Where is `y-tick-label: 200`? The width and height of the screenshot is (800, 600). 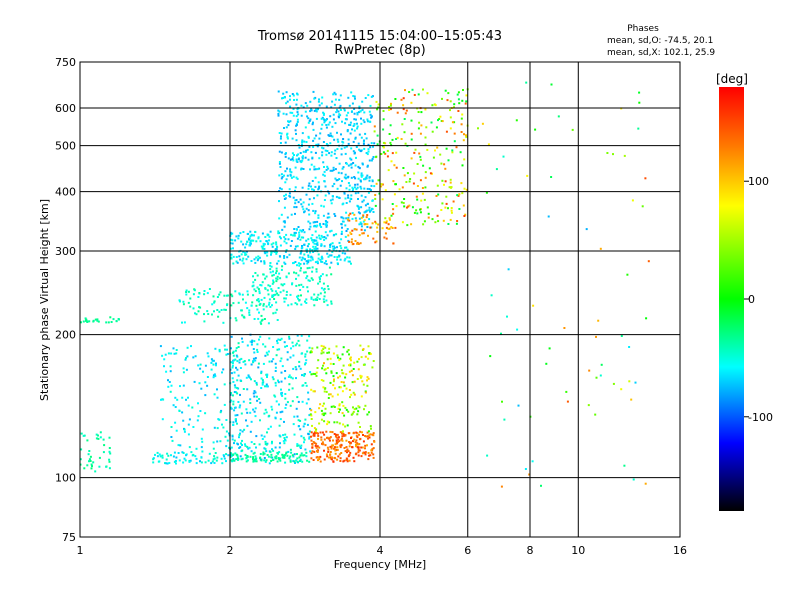 y-tick-label: 200 is located at coordinates (65, 335).